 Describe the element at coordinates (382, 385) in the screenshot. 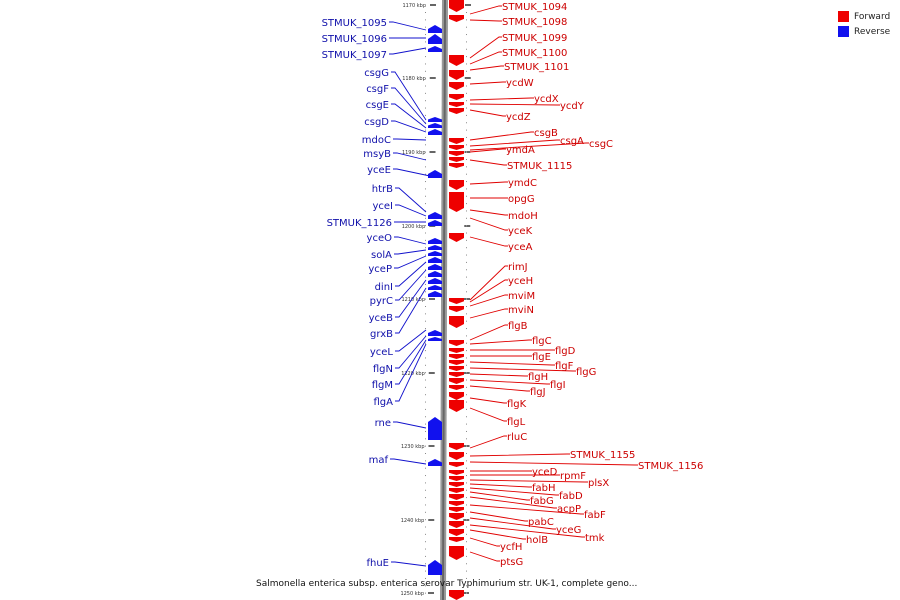

I see `reverse-gene-label: flgM` at that location.